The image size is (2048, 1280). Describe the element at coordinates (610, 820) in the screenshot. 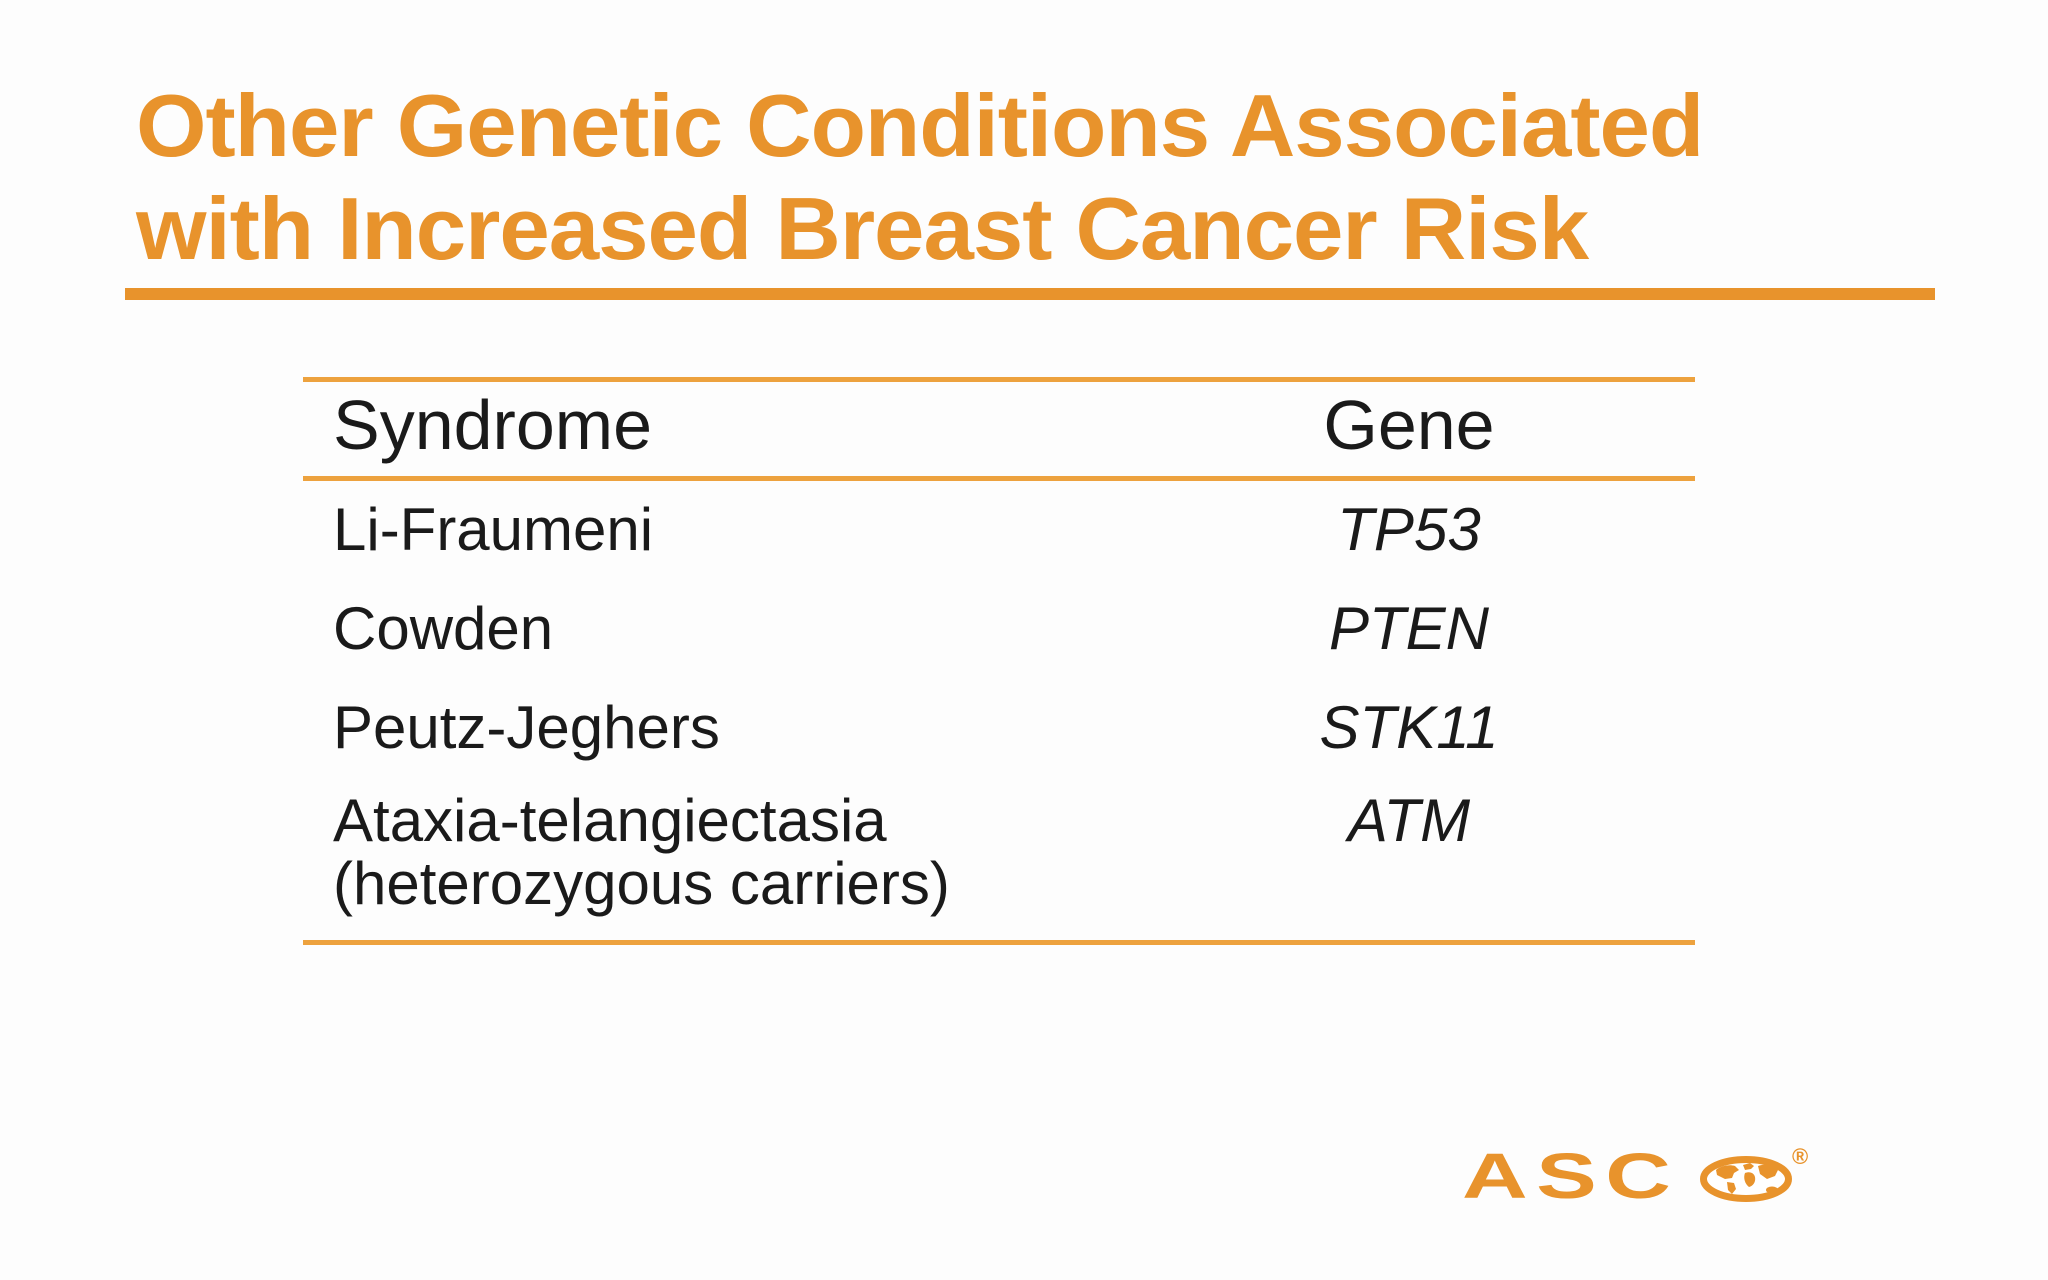

I see `table-cell-syndrome-3: Ataxia-telangiectasia` at that location.